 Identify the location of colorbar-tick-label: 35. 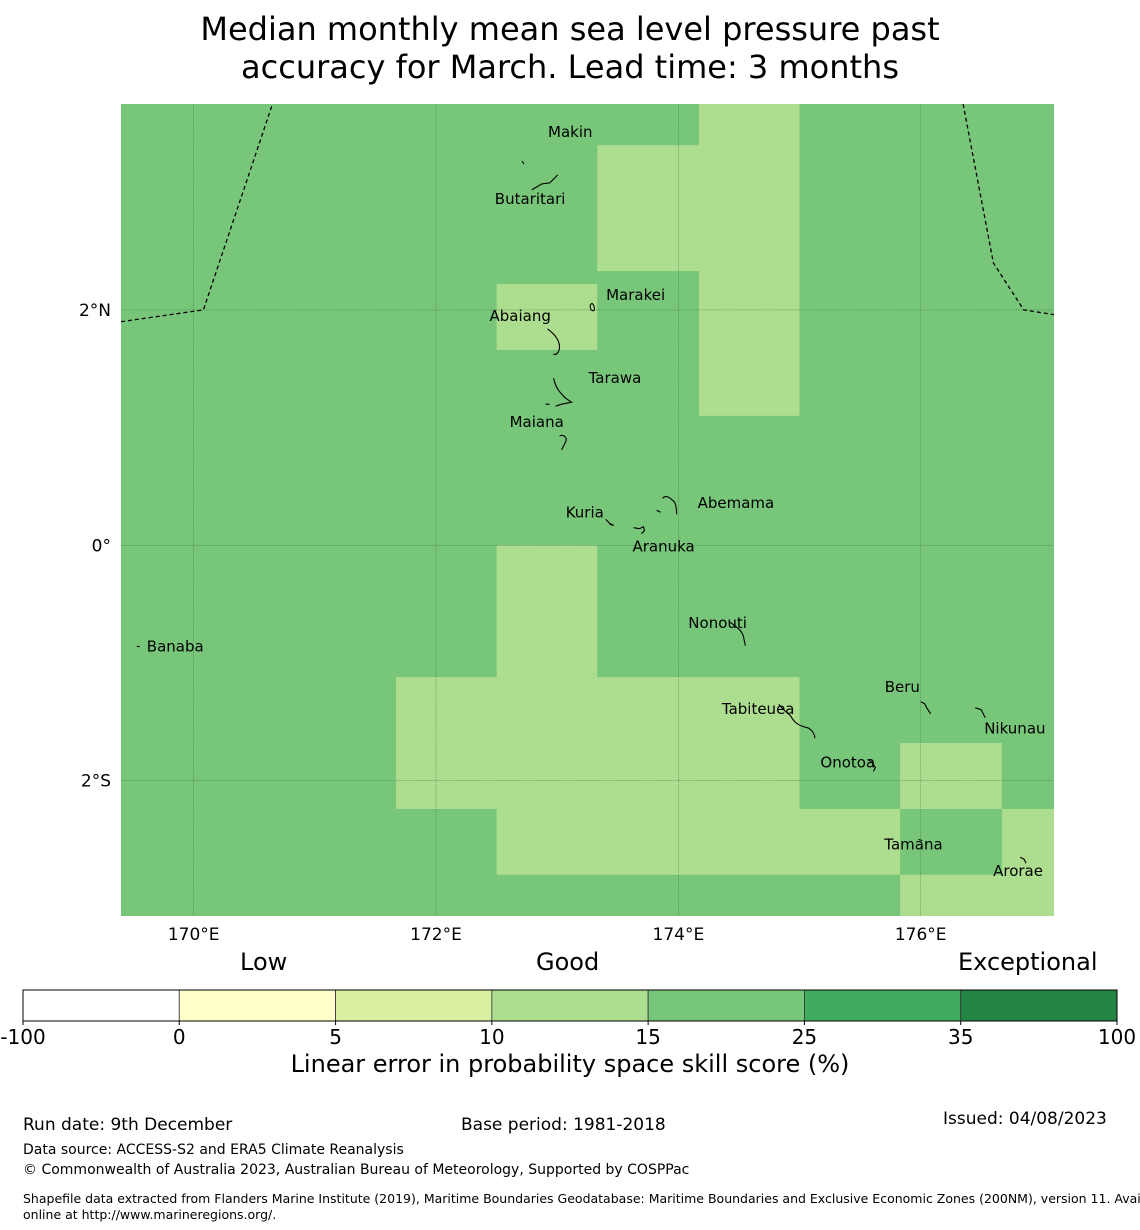
(960, 1037).